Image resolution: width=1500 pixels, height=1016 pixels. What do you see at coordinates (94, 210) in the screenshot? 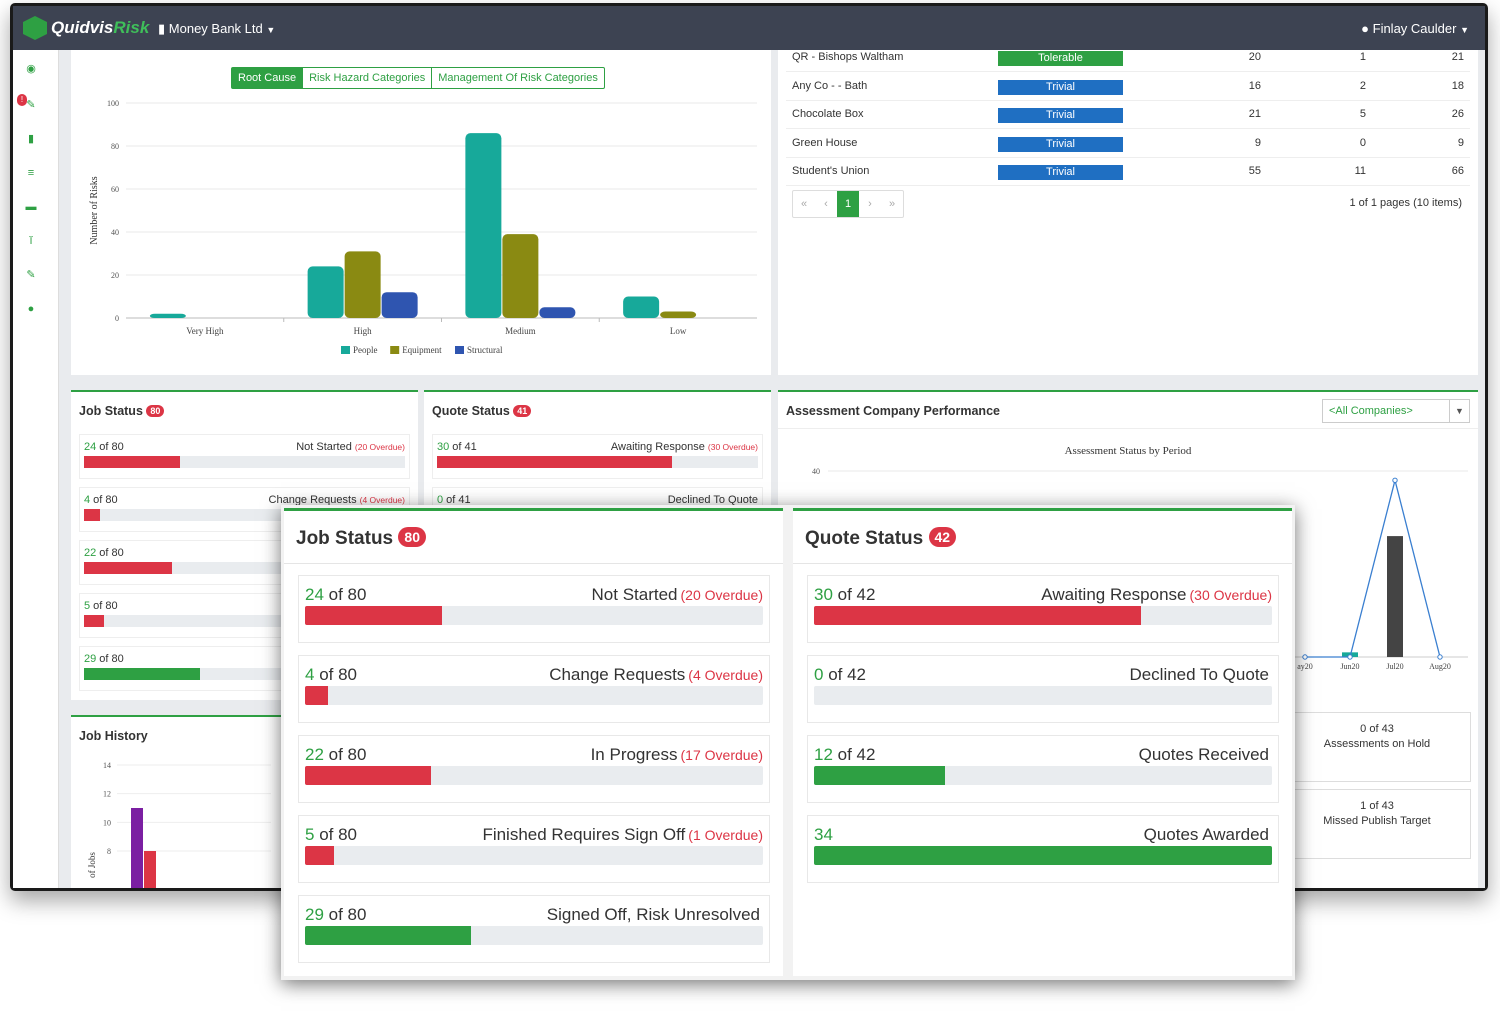
I see `y-axis-label: Number of Risks` at bounding box center [94, 210].